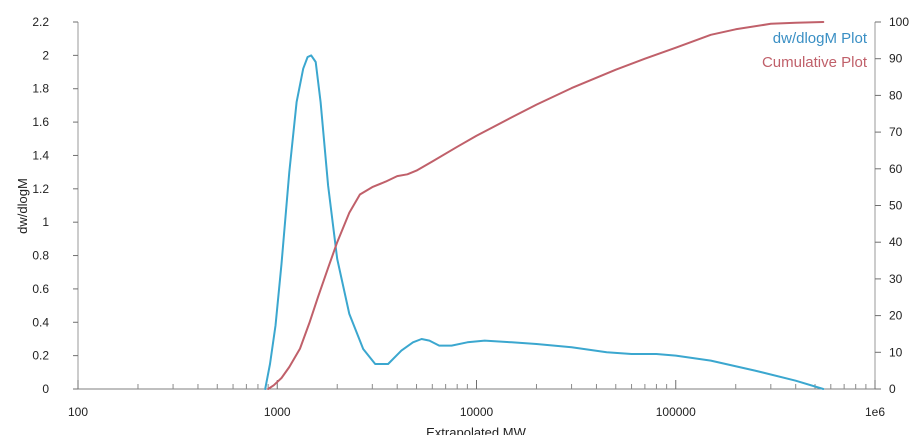 The width and height of the screenshot is (917, 435). I want to click on y2-tick-label: 10, so click(896, 352).